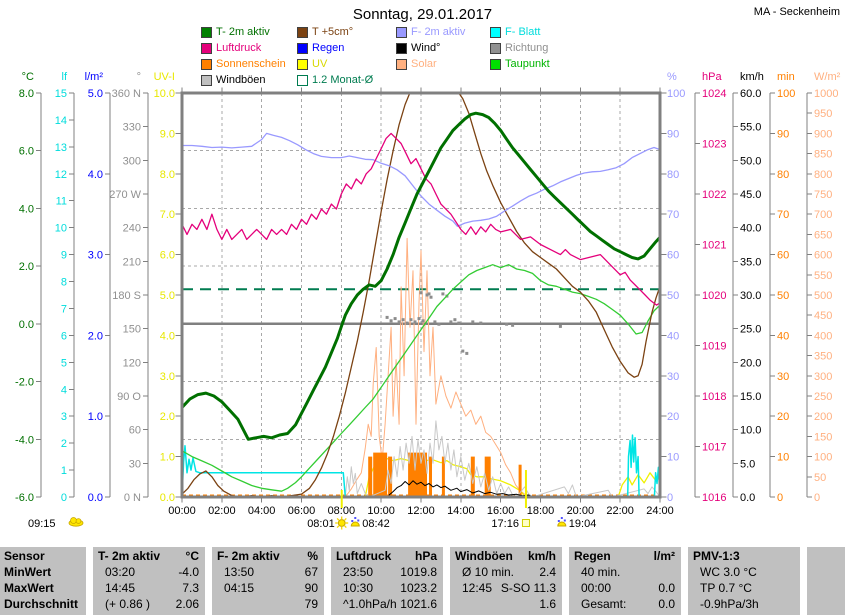 Image resolution: width=845 pixels, height=615 pixels. Describe the element at coordinates (660, 511) in the screenshot. I see `svg-text: 24:00` at that location.